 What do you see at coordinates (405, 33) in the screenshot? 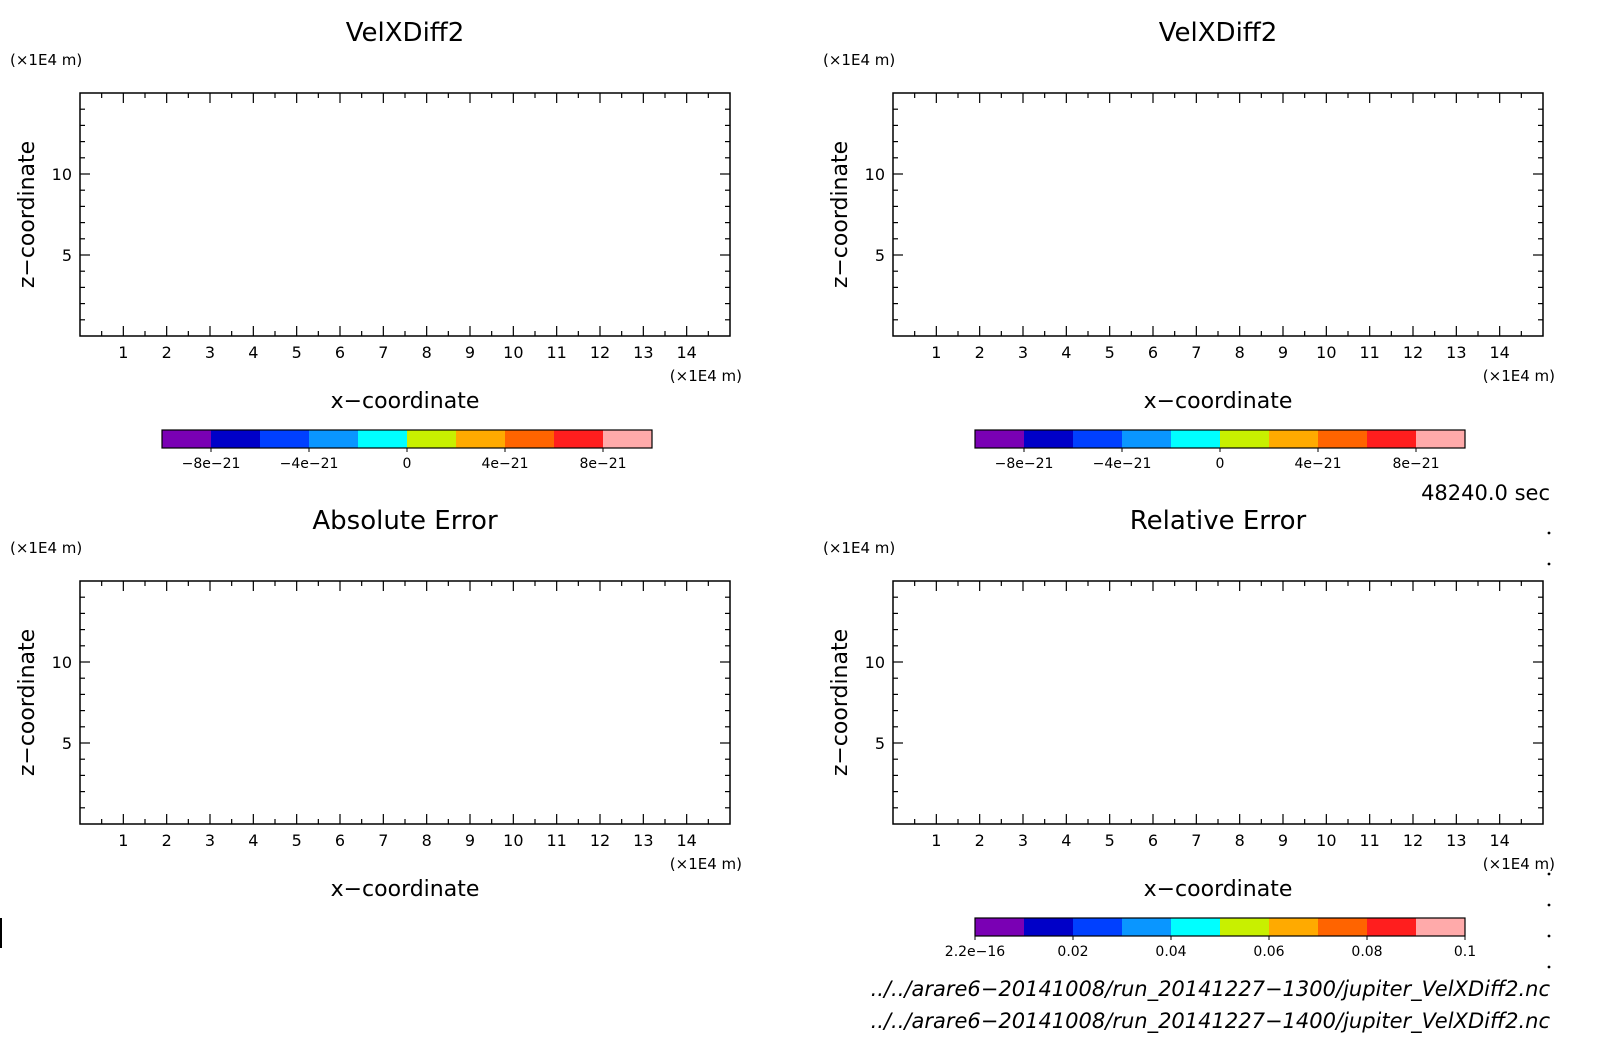
I see `panel-title: VelXDiff2` at bounding box center [405, 33].